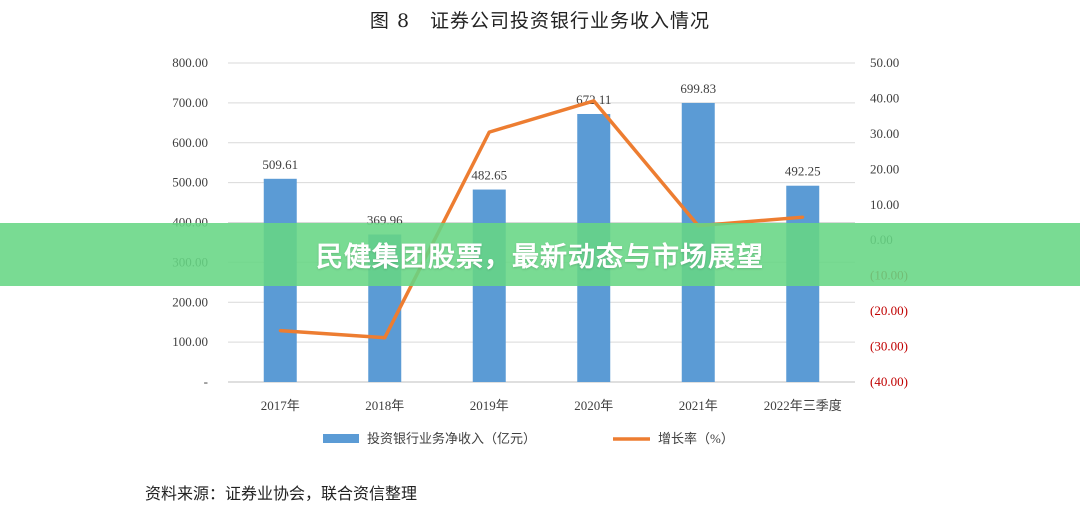 Image resolution: width=1080 pixels, height=508 pixels. I want to click on right-tick-label: 10.00, so click(884, 204).